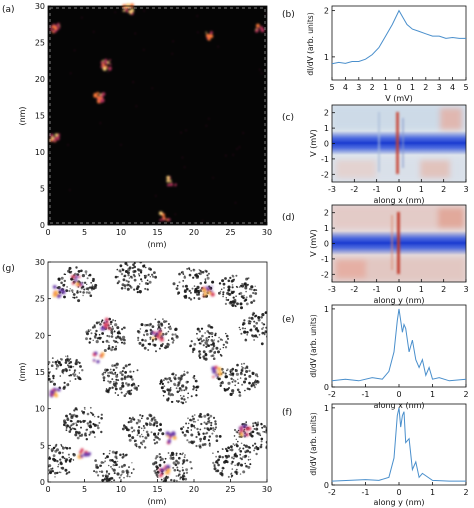 This screenshot has height=508, width=474. What do you see at coordinates (425, 87) in the screenshot?
I see `panel-b-xtick-label: 2` at bounding box center [425, 87].